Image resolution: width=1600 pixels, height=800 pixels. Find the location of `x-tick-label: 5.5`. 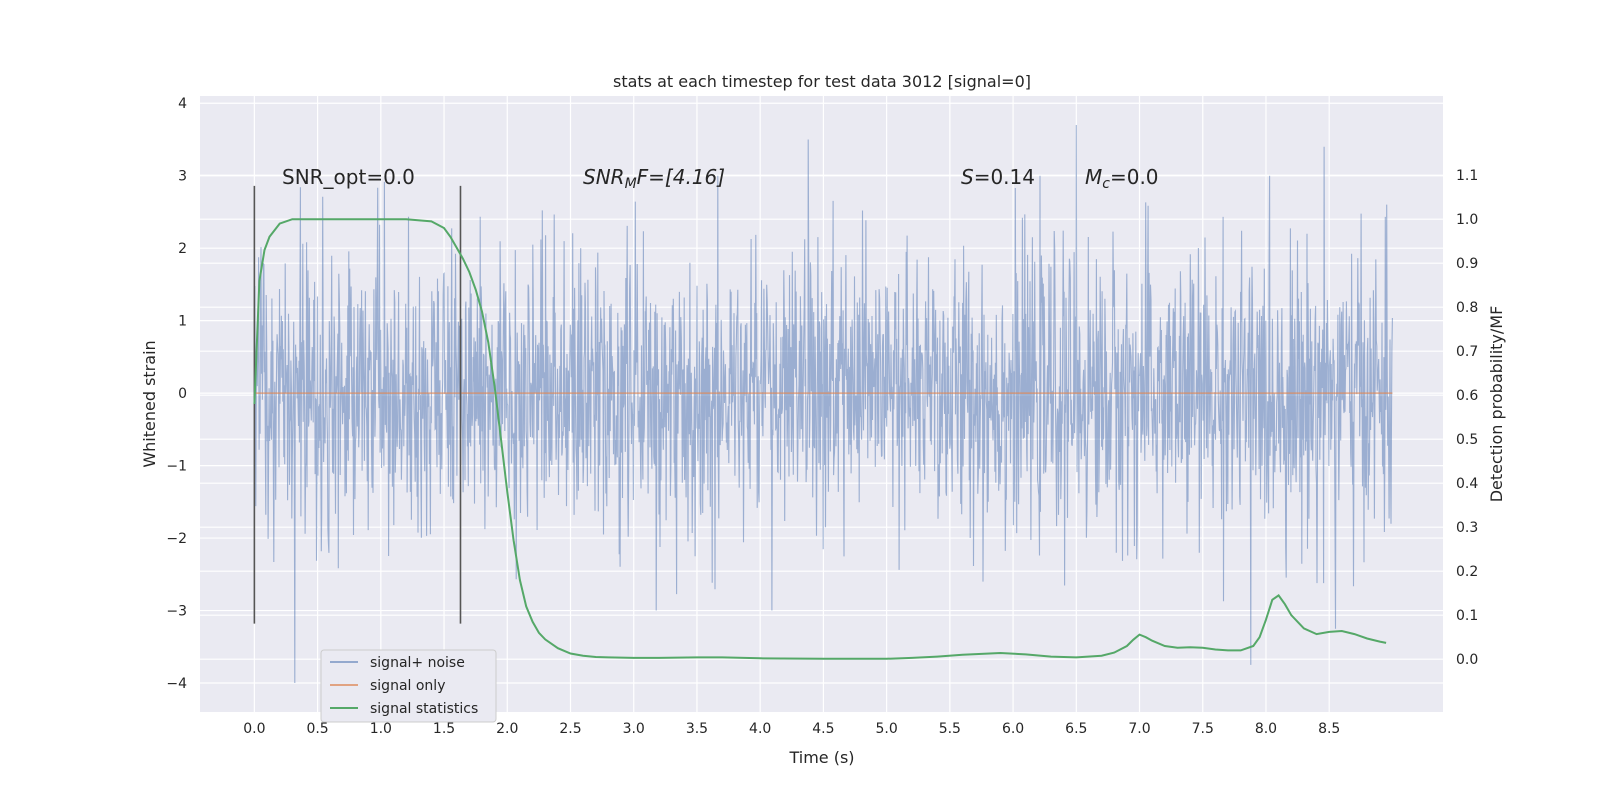

x-tick-label: 5.5 is located at coordinates (950, 729).